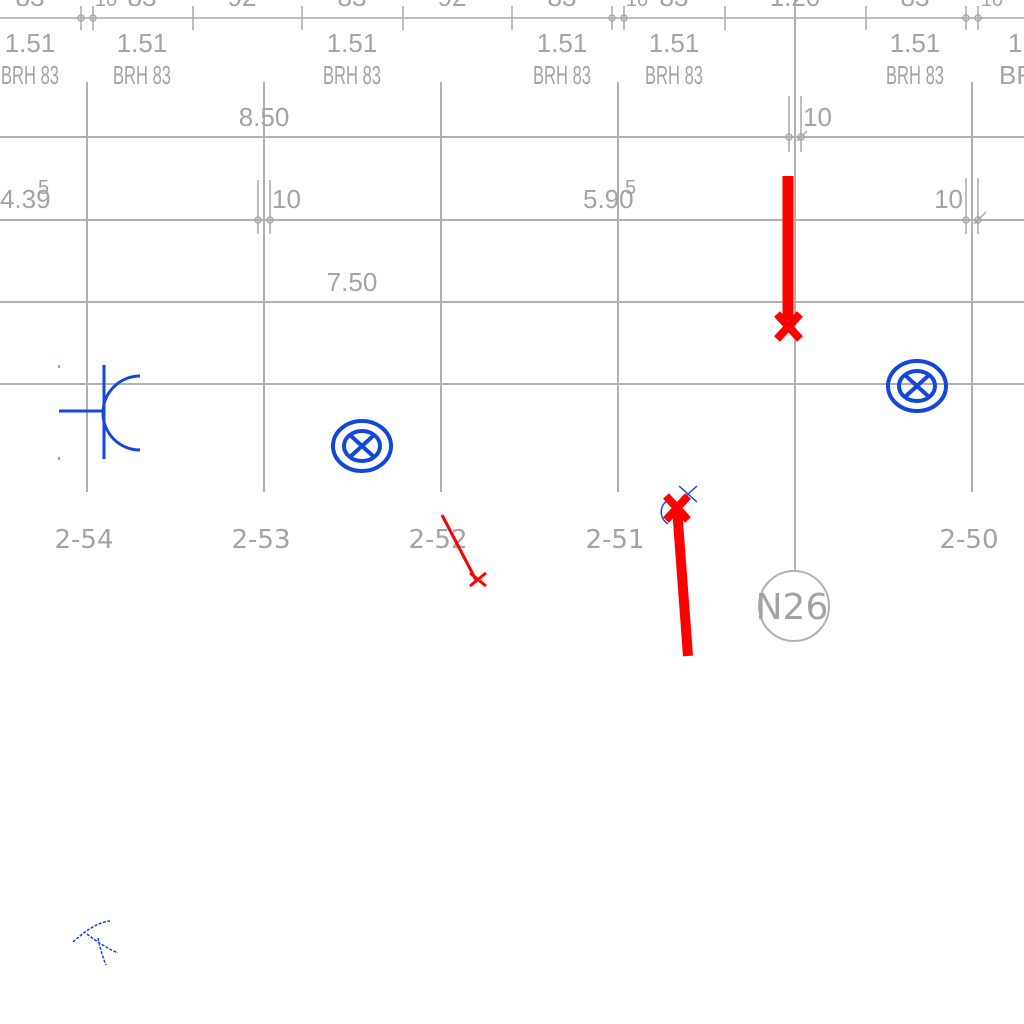  What do you see at coordinates (915, 6) in the screenshot?
I see `top-partial-10: 83` at bounding box center [915, 6].